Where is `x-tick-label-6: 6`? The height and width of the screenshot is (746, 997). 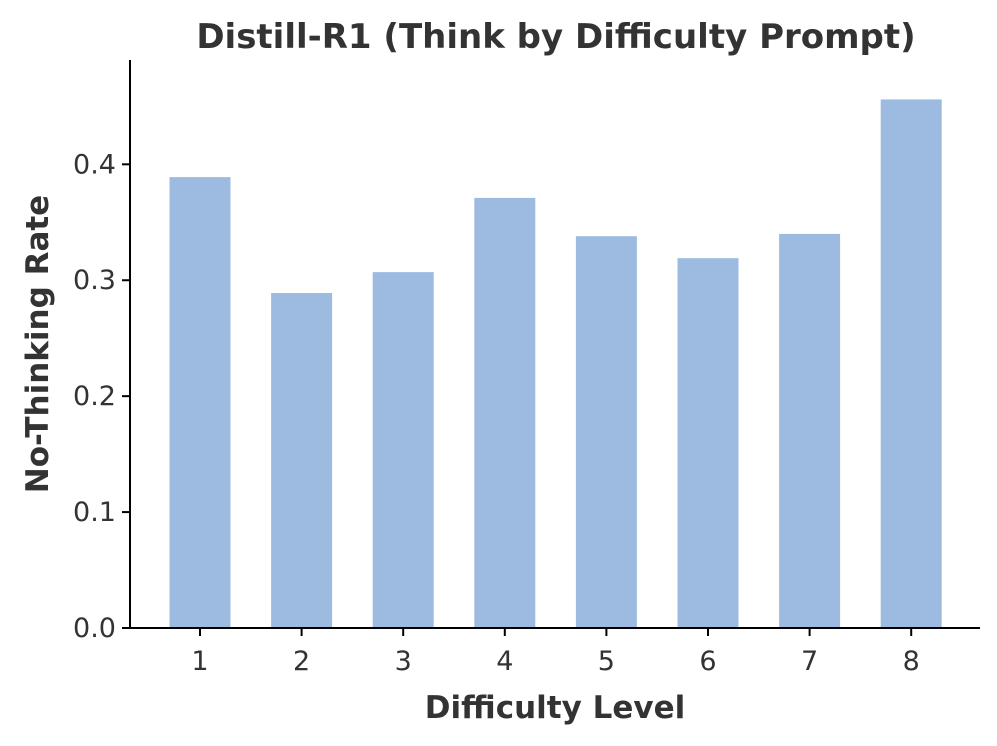 x-tick-label-6: 6 is located at coordinates (707, 661).